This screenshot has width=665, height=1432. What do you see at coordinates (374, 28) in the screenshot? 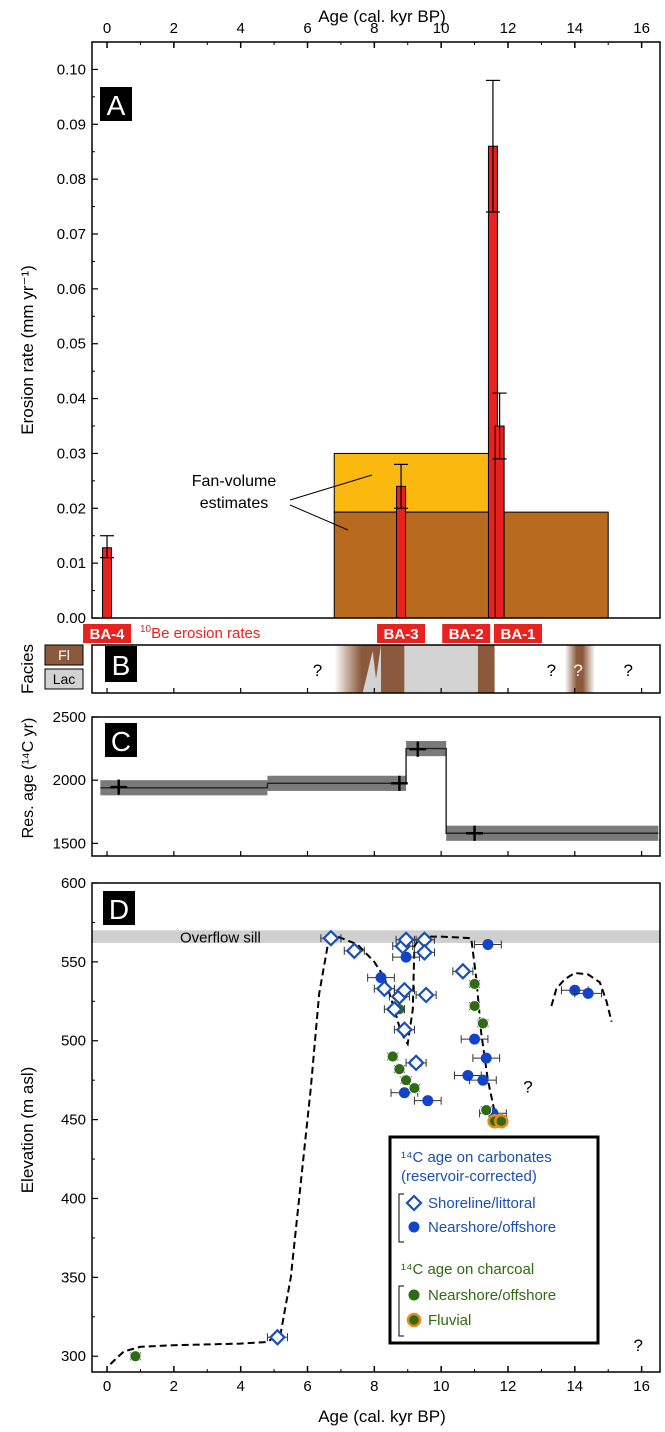
I see `top-xtick-label: 8` at bounding box center [374, 28].